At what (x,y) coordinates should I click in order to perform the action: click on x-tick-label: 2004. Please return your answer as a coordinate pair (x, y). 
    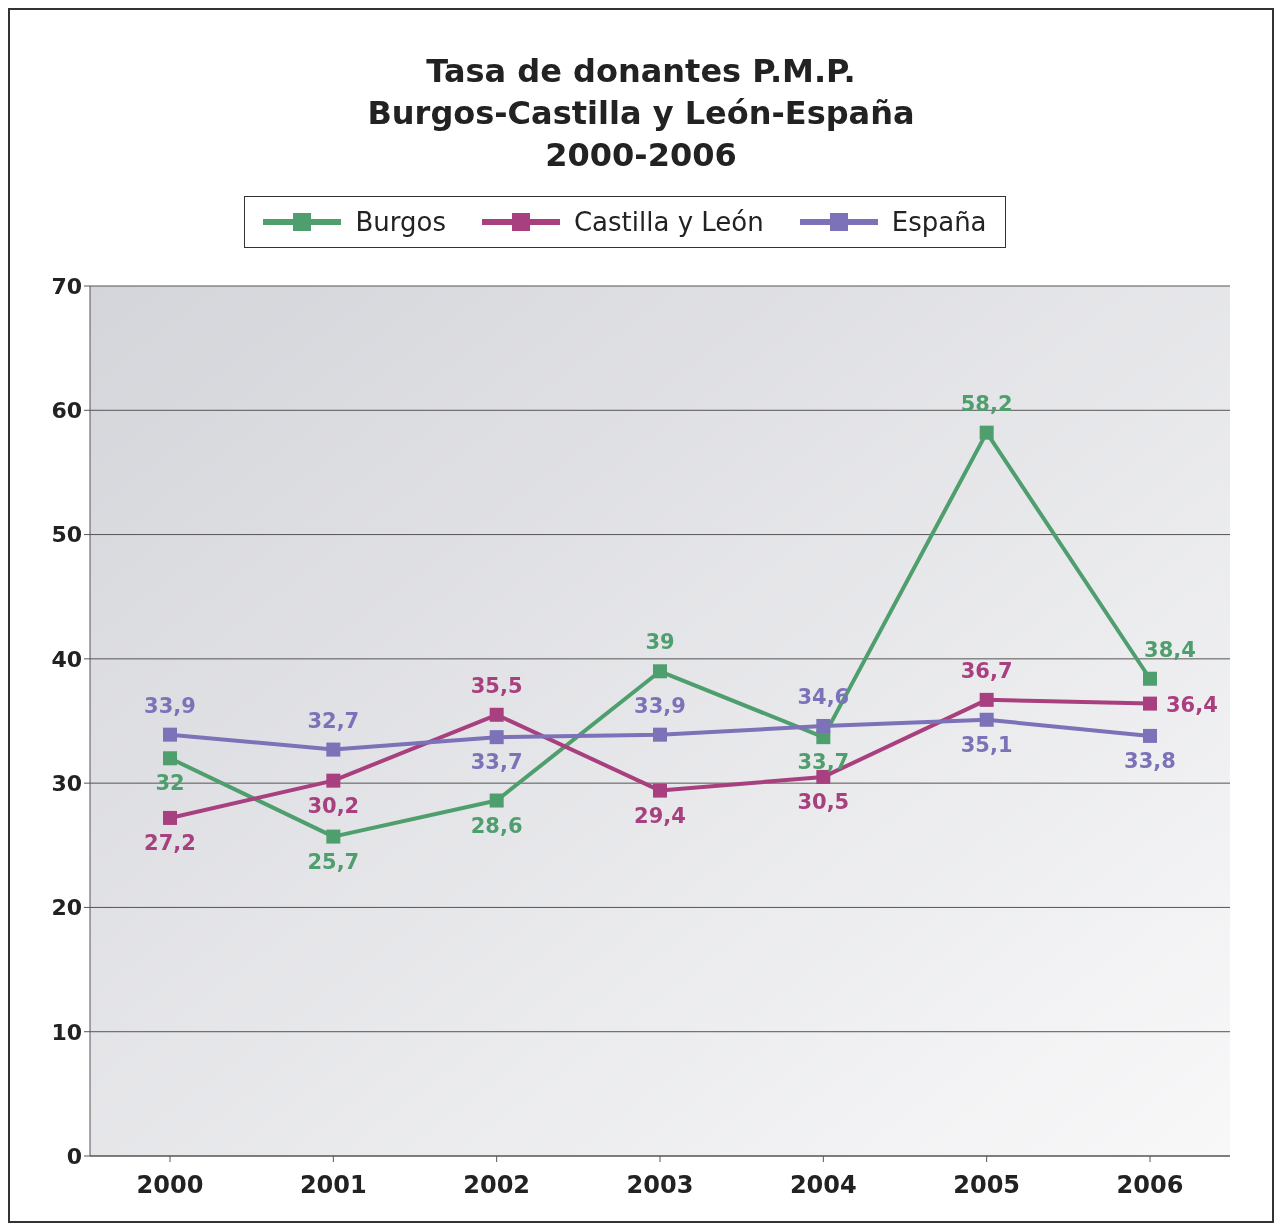
    Looking at the image, I should click on (823, 1185).